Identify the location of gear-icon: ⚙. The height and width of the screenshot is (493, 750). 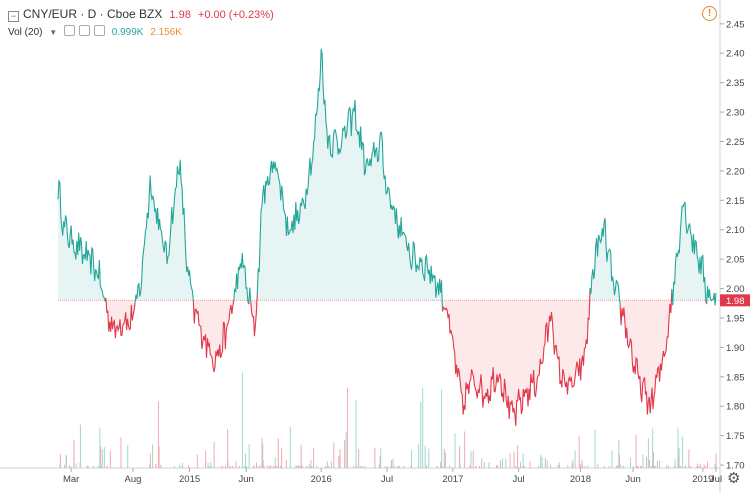
(734, 478).